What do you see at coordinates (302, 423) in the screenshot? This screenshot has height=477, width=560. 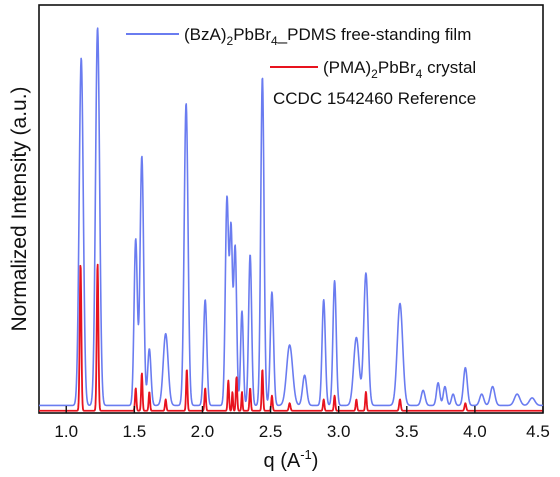 I see `x-axis: 1.0 1.5 2.0 2.5 3.0 3.5 4.0 4.5` at bounding box center [302, 423].